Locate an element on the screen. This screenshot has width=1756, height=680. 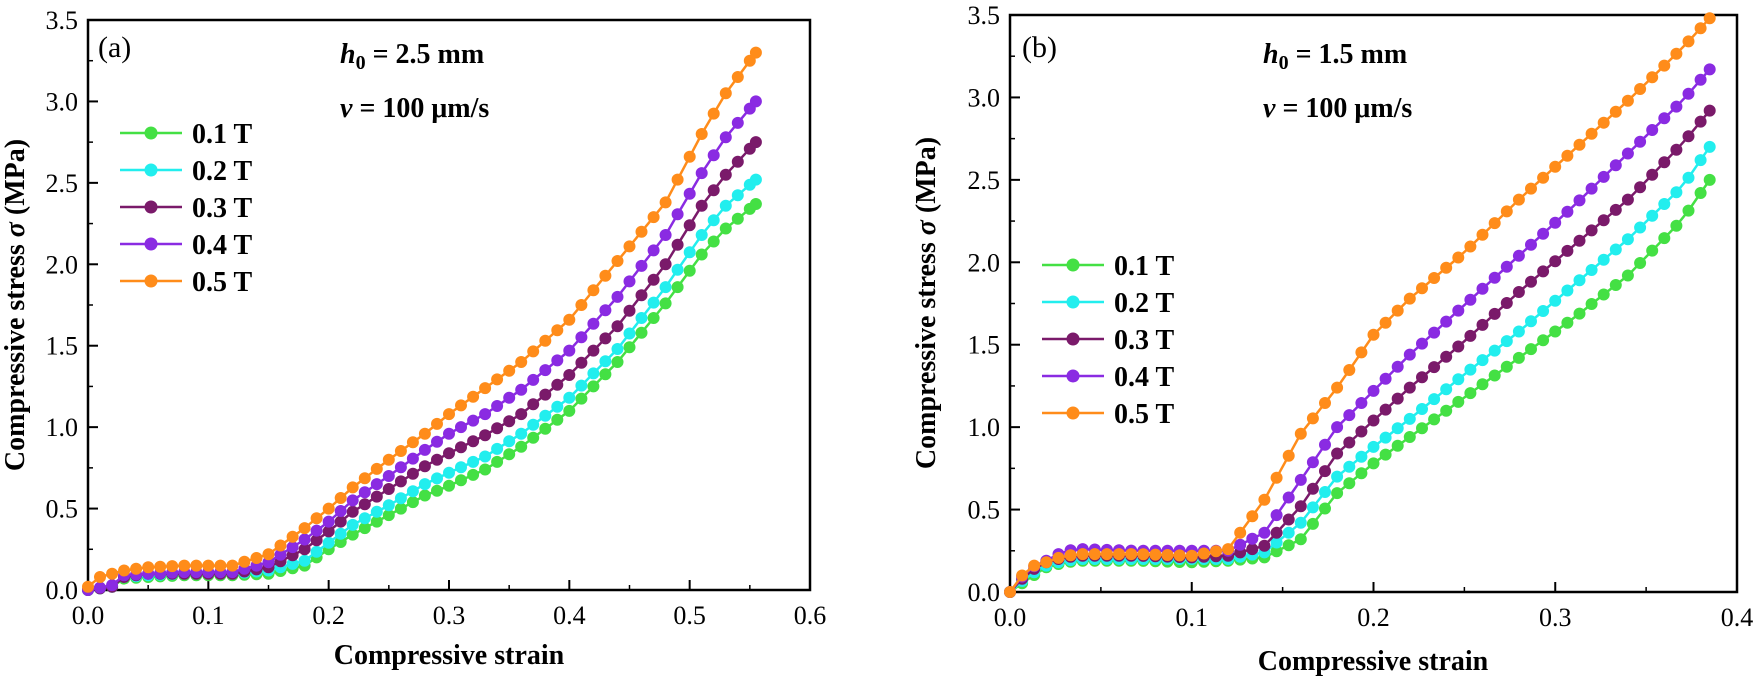
y-tick-label: 0.0 is located at coordinates (62, 590).